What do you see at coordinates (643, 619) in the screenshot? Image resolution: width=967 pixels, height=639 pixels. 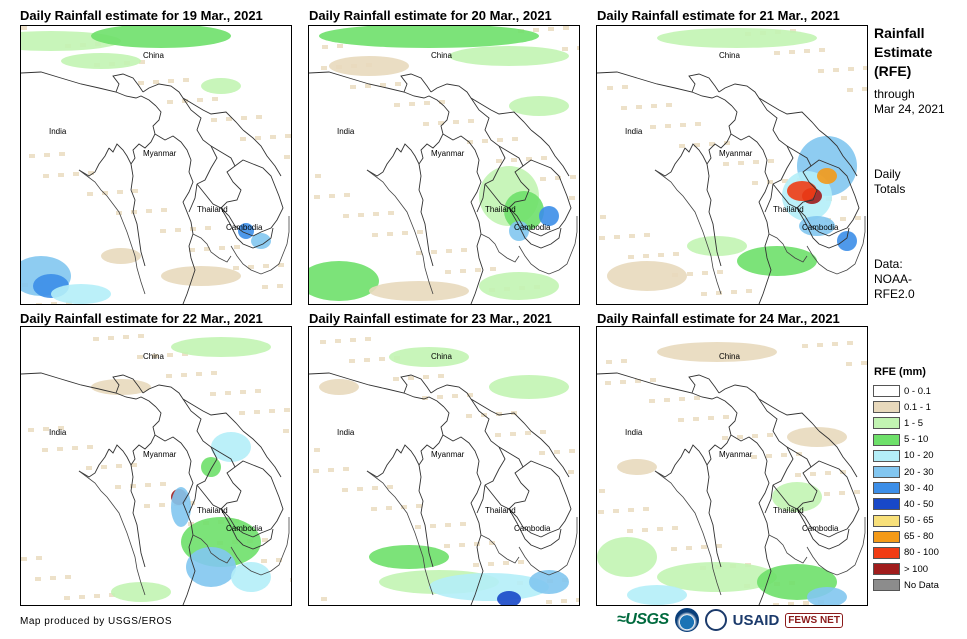 I see `usgs-logo: ≈USGS` at bounding box center [643, 619].